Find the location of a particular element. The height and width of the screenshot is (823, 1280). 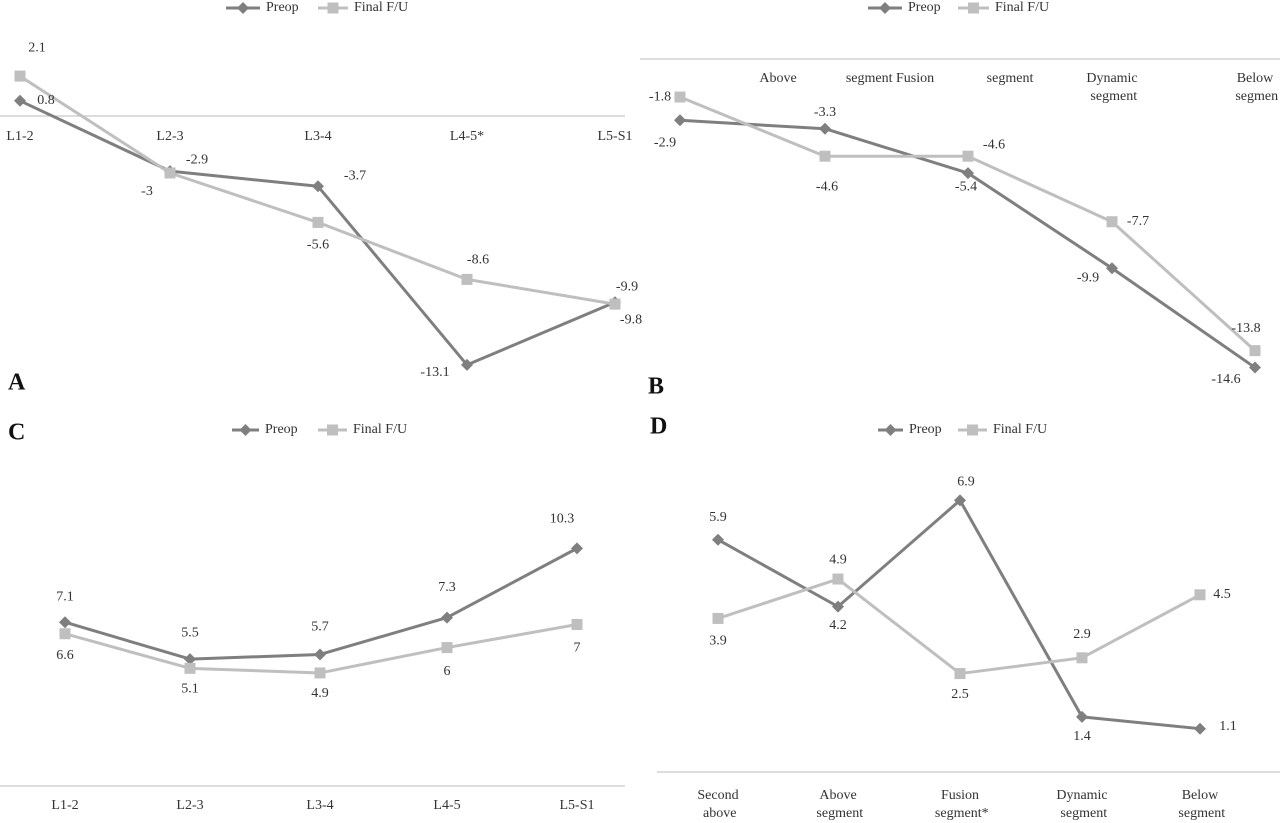

panel-label: B is located at coordinates (656, 387).